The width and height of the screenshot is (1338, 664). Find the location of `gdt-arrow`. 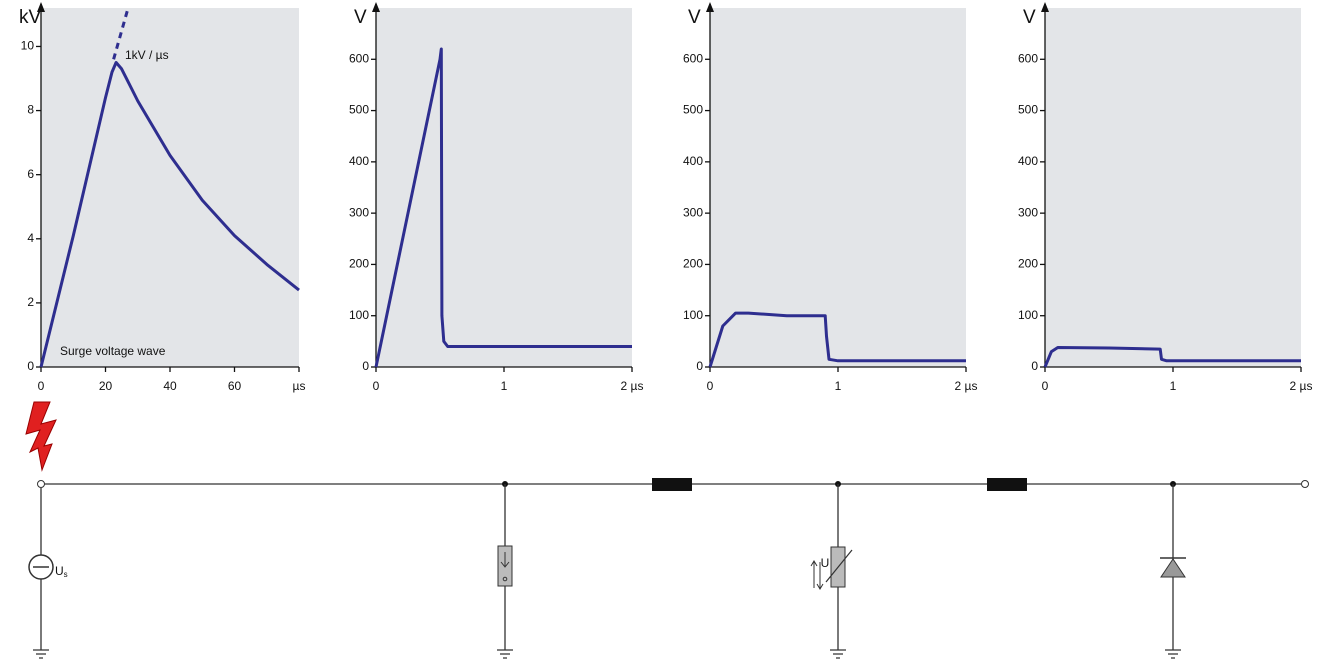

gdt-arrow is located at coordinates (505, 560).